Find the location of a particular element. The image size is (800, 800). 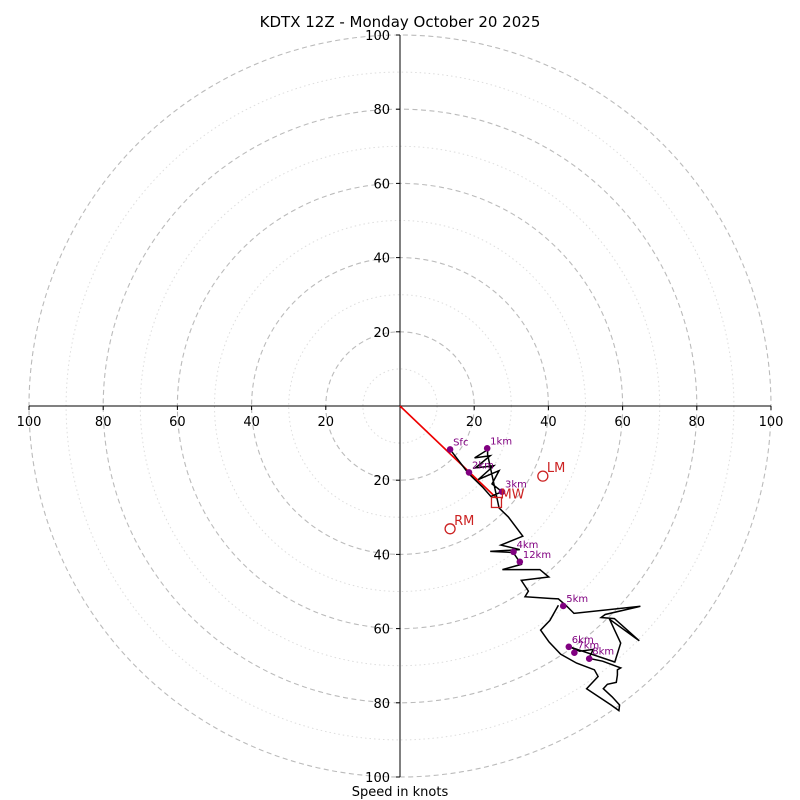

height-marker-4km is located at coordinates (513, 552).